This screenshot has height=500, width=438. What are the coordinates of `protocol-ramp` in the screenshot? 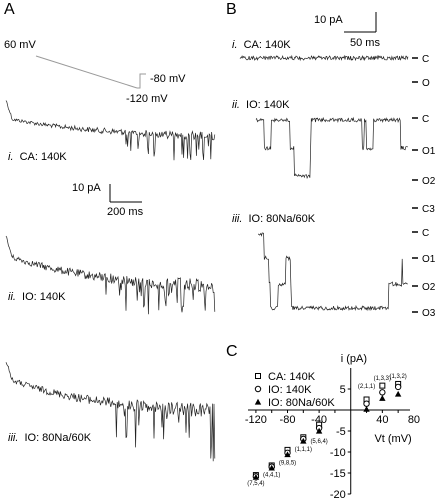 It's located at (86, 72).